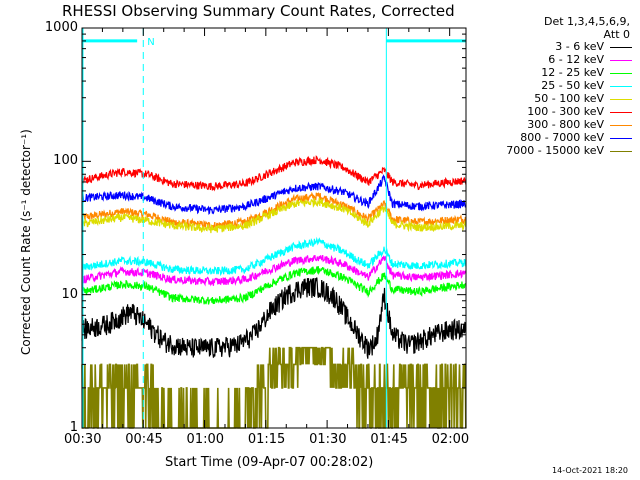 This screenshot has width=640, height=480. I want to click on x-tick-label: 01:45, so click(389, 439).